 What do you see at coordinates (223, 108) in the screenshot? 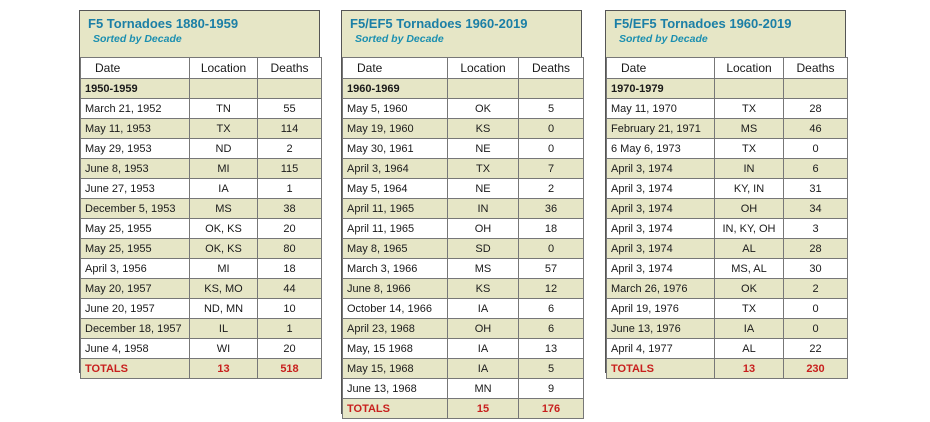
I see `location-cell: TN` at bounding box center [223, 108].